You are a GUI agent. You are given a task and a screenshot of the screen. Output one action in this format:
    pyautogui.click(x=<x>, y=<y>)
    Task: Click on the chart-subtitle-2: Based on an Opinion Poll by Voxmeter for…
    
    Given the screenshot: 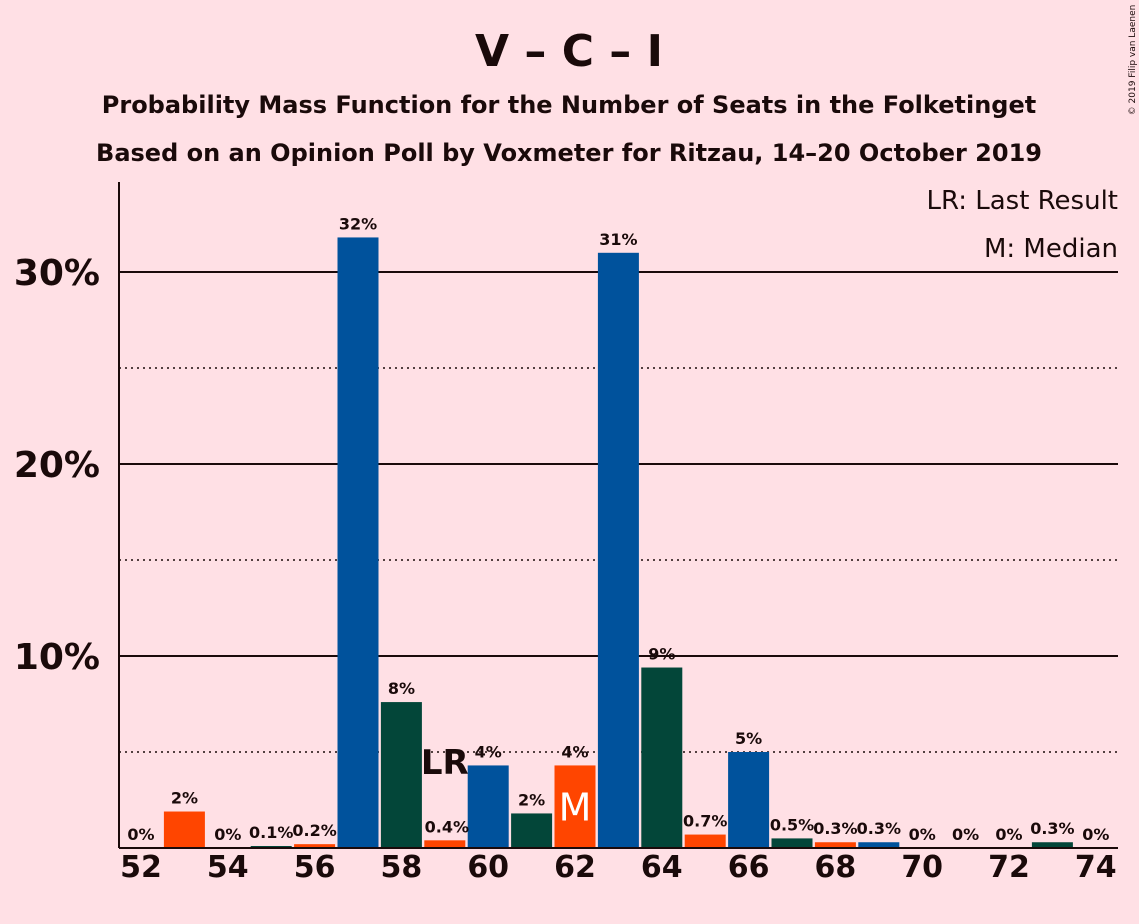 What is the action you would take?
    pyautogui.click(x=569, y=153)
    